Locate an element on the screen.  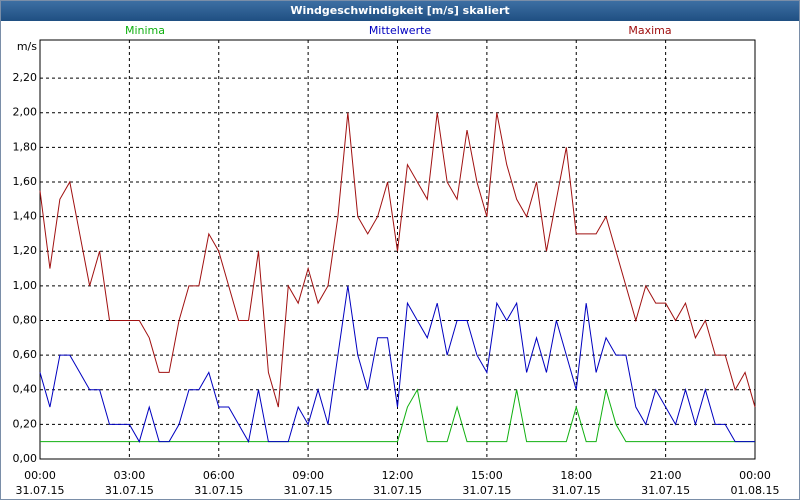
y-tick-label: 2,20 is located at coordinates (25, 77).